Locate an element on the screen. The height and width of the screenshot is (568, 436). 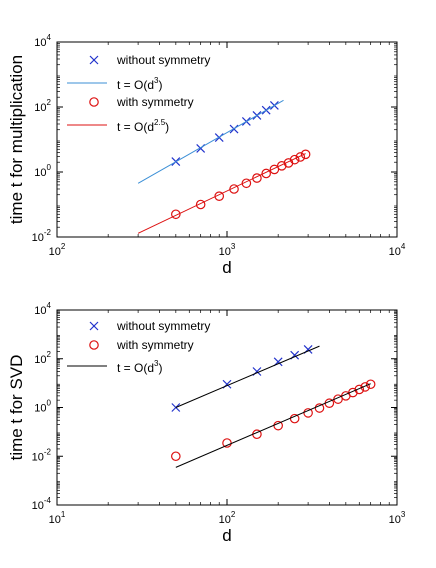
y-tick-label: 10⁻⁴ is located at coordinates (42, 504).